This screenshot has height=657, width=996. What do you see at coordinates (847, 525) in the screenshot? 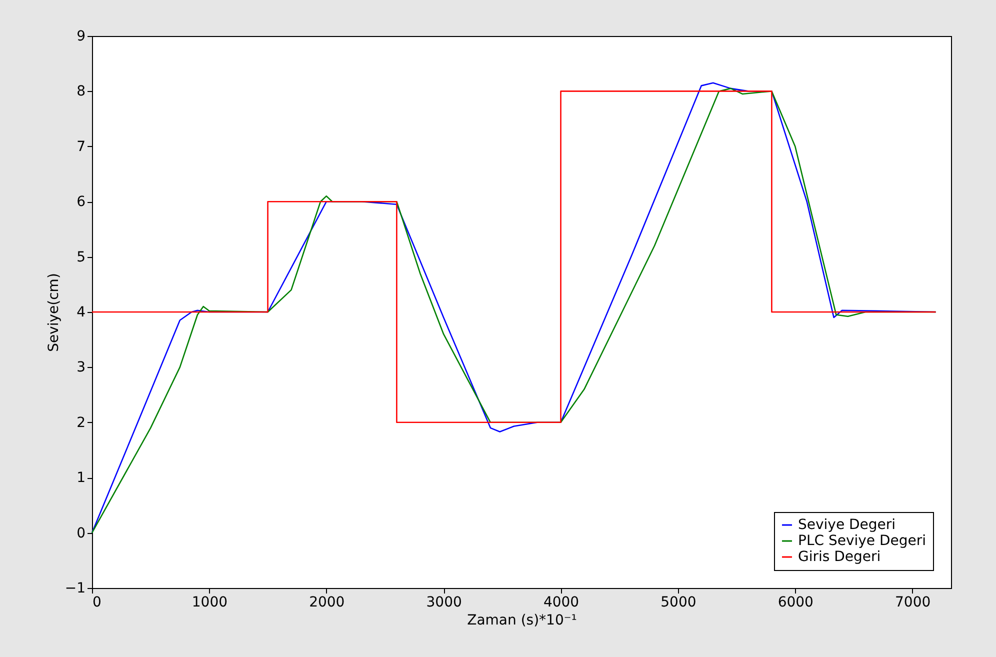
I see `legend-label: Seviye Degeri` at bounding box center [847, 525].